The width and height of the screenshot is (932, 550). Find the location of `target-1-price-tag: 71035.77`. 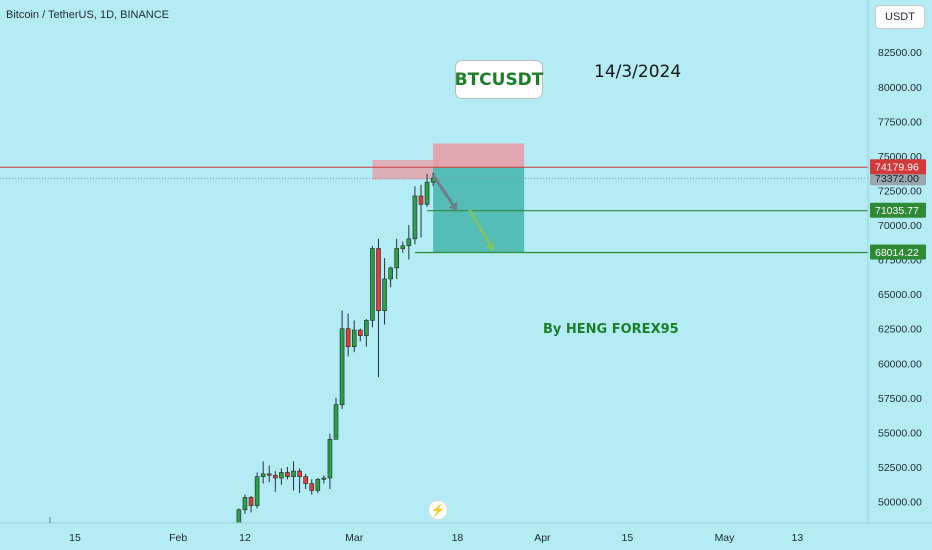

target-1-price-tag: 71035.77 is located at coordinates (898, 210).